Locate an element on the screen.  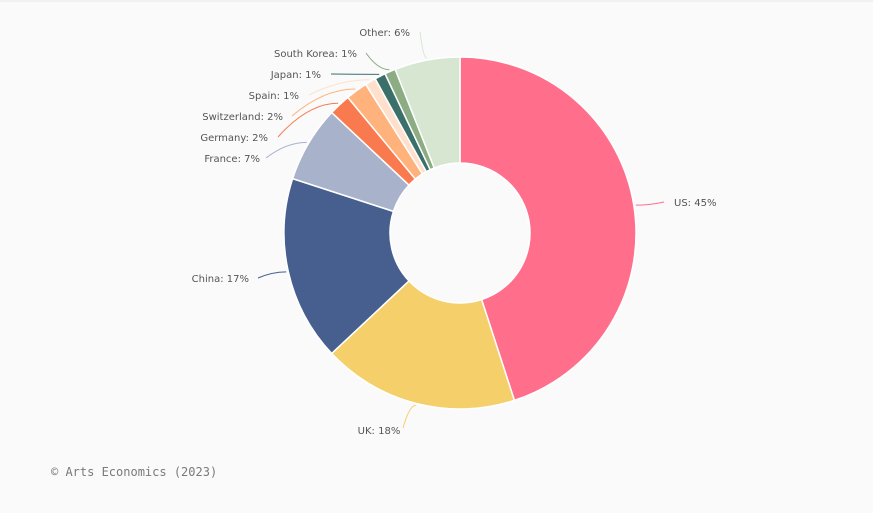
leader-line-us is located at coordinates (650, 203).